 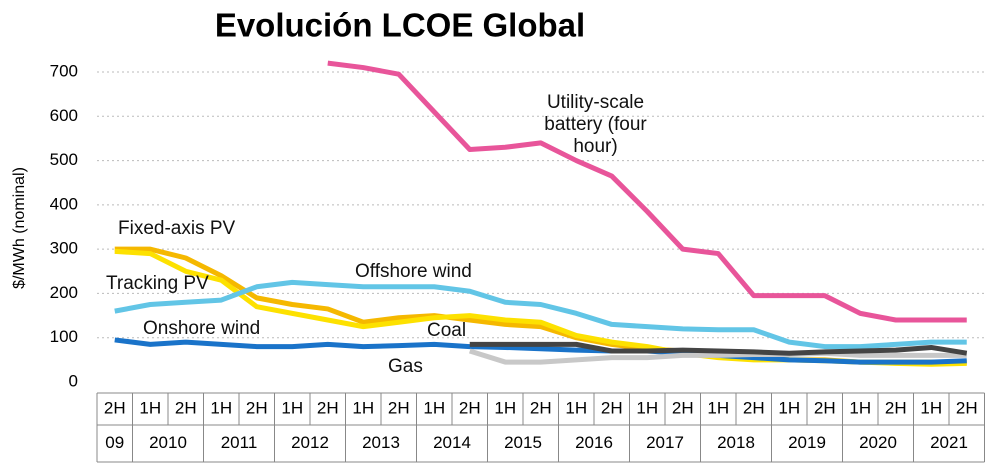 What do you see at coordinates (64, 115) in the screenshot?
I see `y-tick-label: 600` at bounding box center [64, 115].